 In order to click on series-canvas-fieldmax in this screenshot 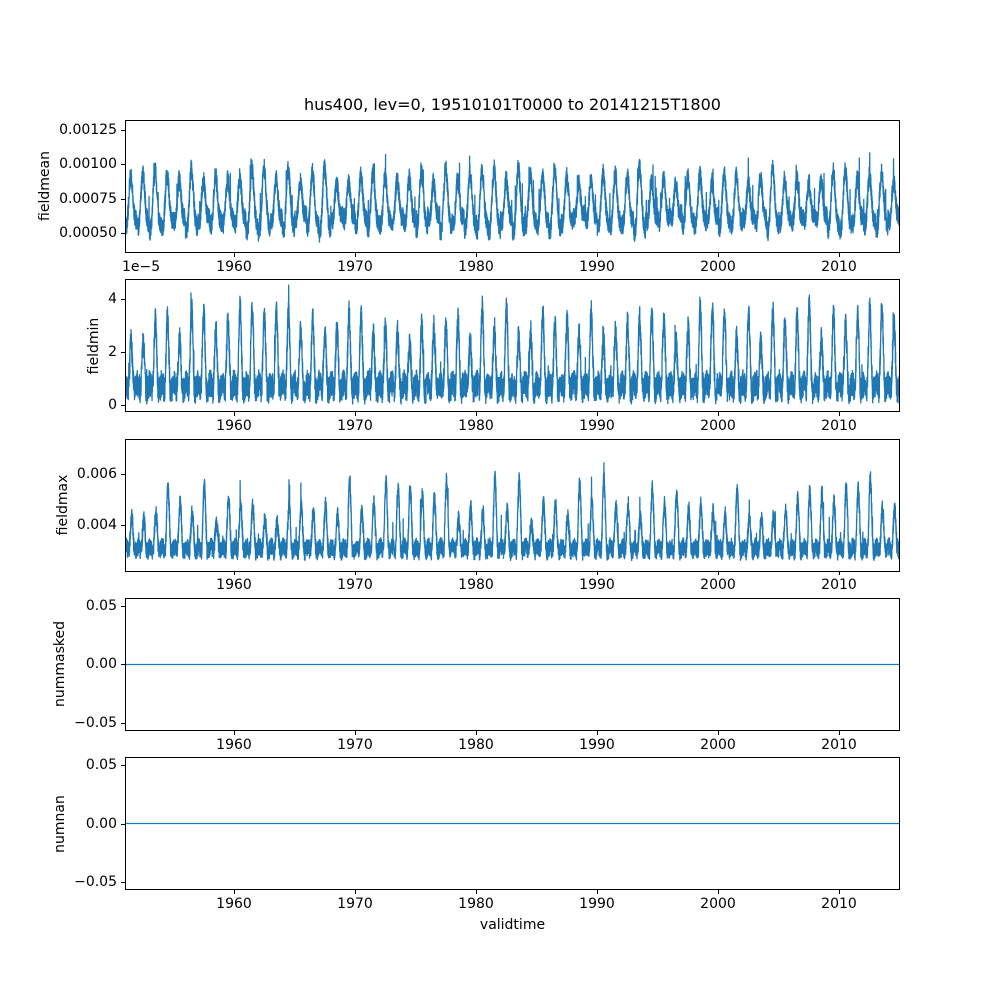, I will do `click(512, 505)`.